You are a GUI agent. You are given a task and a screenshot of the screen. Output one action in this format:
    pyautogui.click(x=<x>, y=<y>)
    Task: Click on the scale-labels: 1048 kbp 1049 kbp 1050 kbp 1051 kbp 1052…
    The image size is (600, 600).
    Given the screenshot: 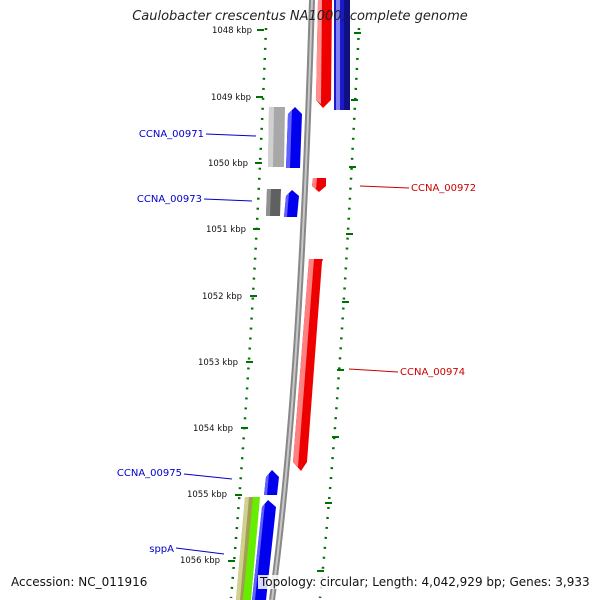 What is the action you would take?
    pyautogui.click(x=216, y=296)
    